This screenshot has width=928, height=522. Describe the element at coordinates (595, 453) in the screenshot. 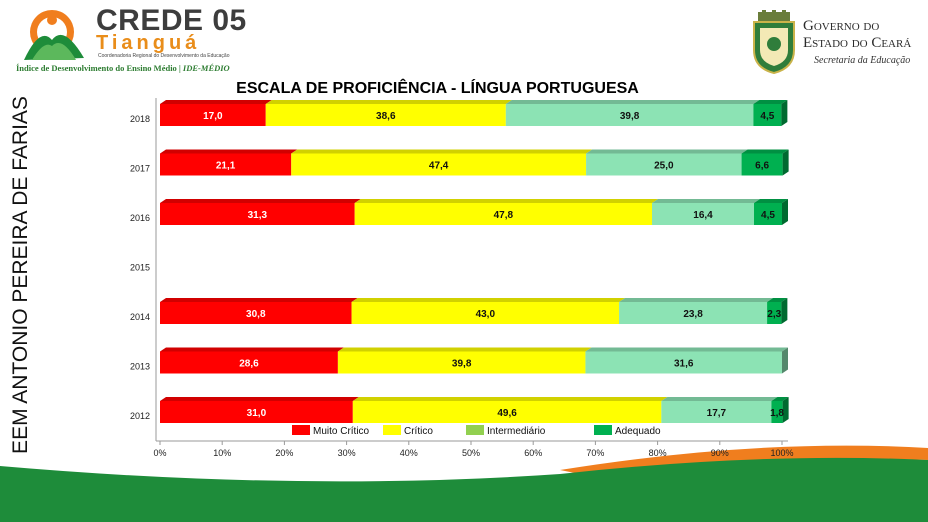

I see `x-tick-label: 70%` at that location.